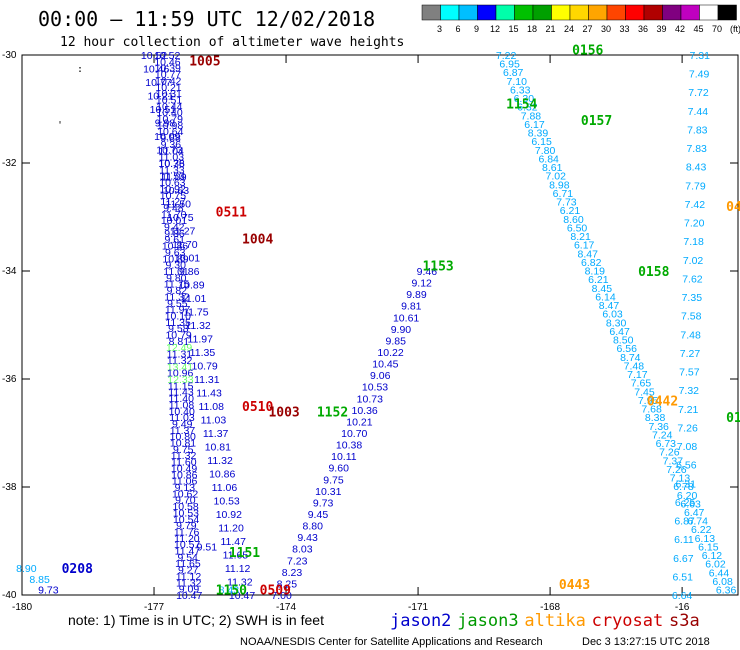 The width and height of the screenshot is (740, 650). I want to click on wave-height-value: 7.62, so click(692, 279).